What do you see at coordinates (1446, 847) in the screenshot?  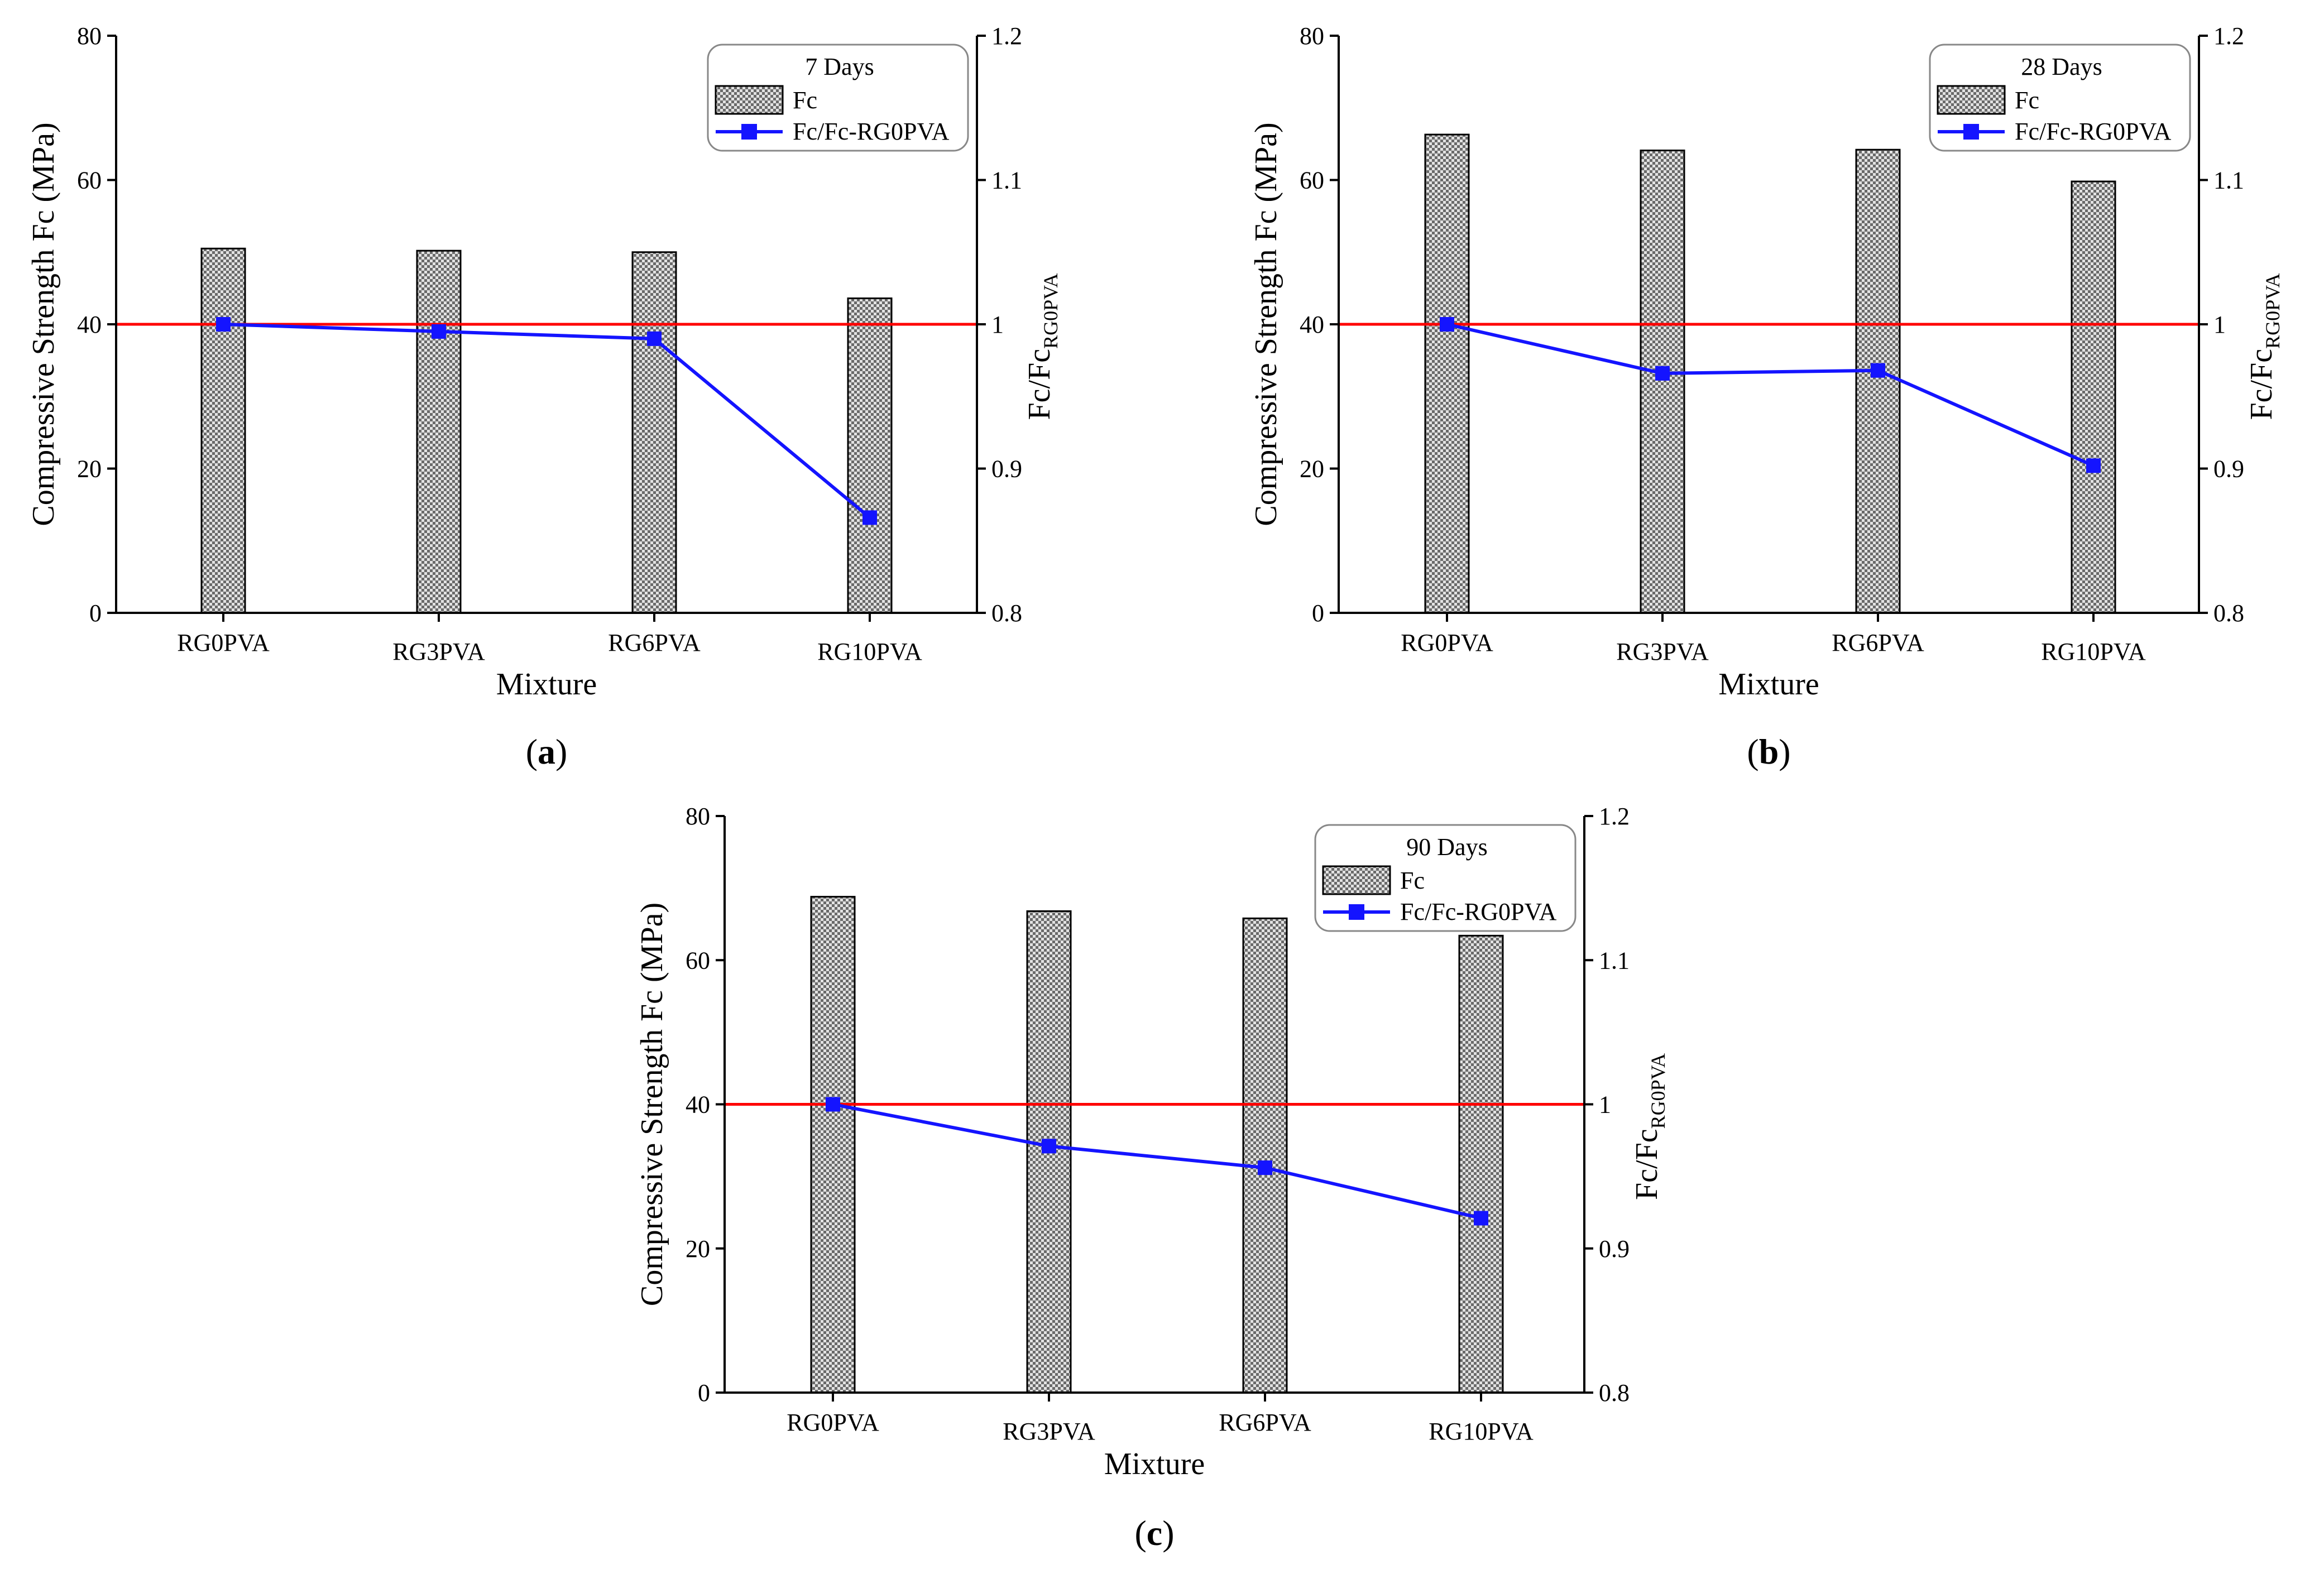 I see `legend-title: 90 Days` at bounding box center [1446, 847].